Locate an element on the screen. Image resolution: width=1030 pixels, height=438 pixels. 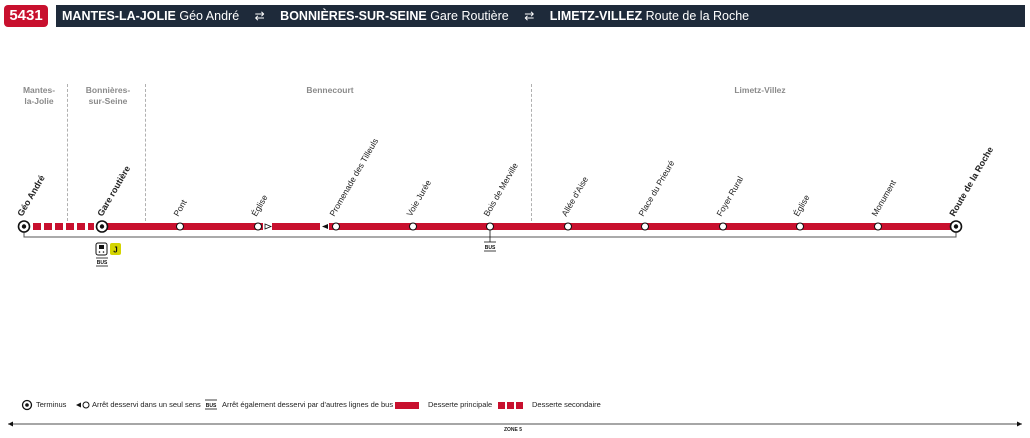
stop-monument is located at coordinates (878, 226).